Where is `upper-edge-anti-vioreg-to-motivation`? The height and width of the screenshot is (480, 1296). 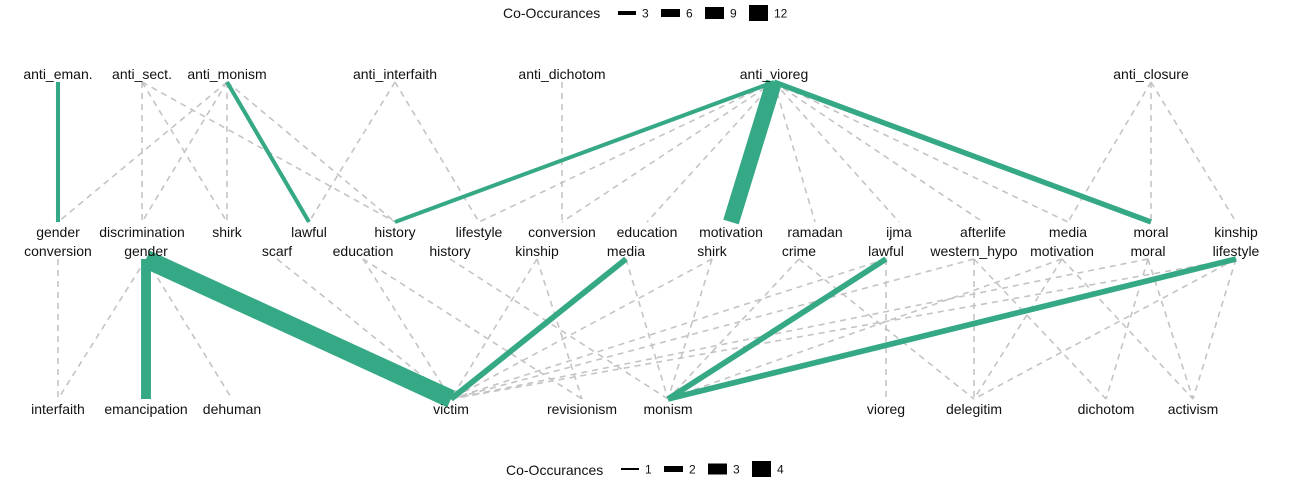 upper-edge-anti-vioreg-to-motivation is located at coordinates (752, 152).